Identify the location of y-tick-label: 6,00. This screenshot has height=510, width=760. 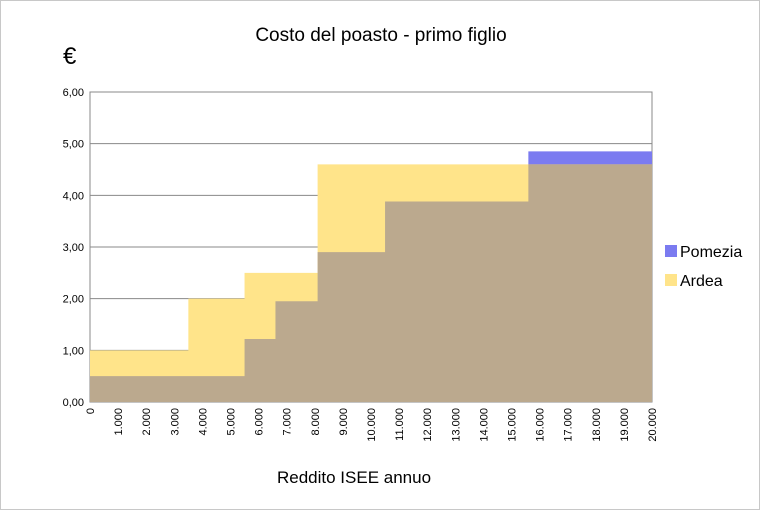
(73, 93).